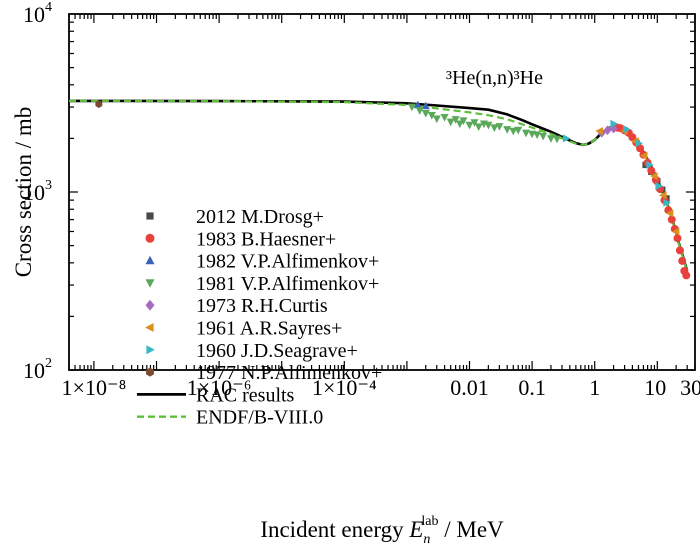  What do you see at coordinates (94, 387) in the screenshot?
I see `x-tick-label: 1×10⁻⁸` at bounding box center [94, 387].